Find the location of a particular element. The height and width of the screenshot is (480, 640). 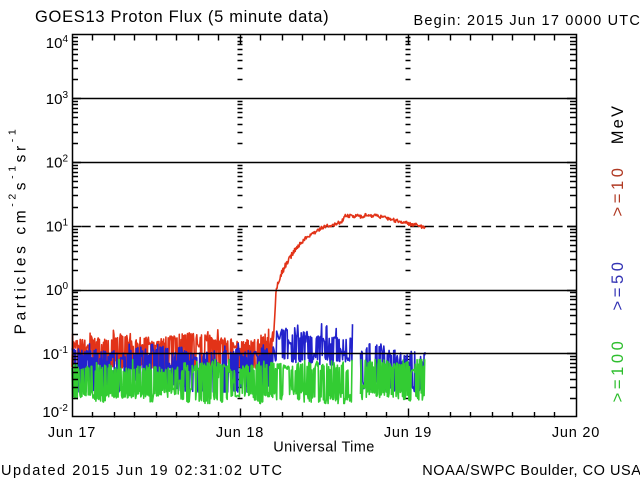

svg-text: Jun 20 is located at coordinates (576, 433).